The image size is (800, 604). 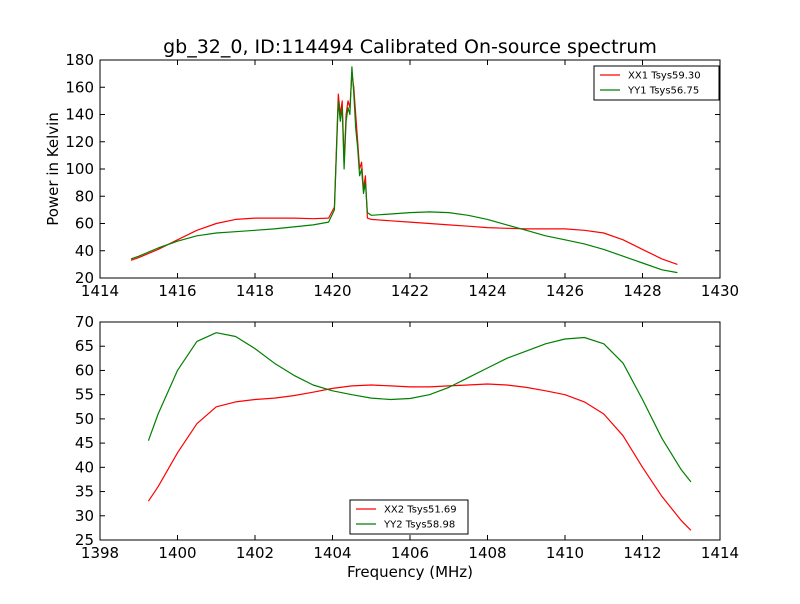 I want to click on legend-top: XX1 Tsys59.30 YY1 Tsys56.75, so click(x=656, y=83).